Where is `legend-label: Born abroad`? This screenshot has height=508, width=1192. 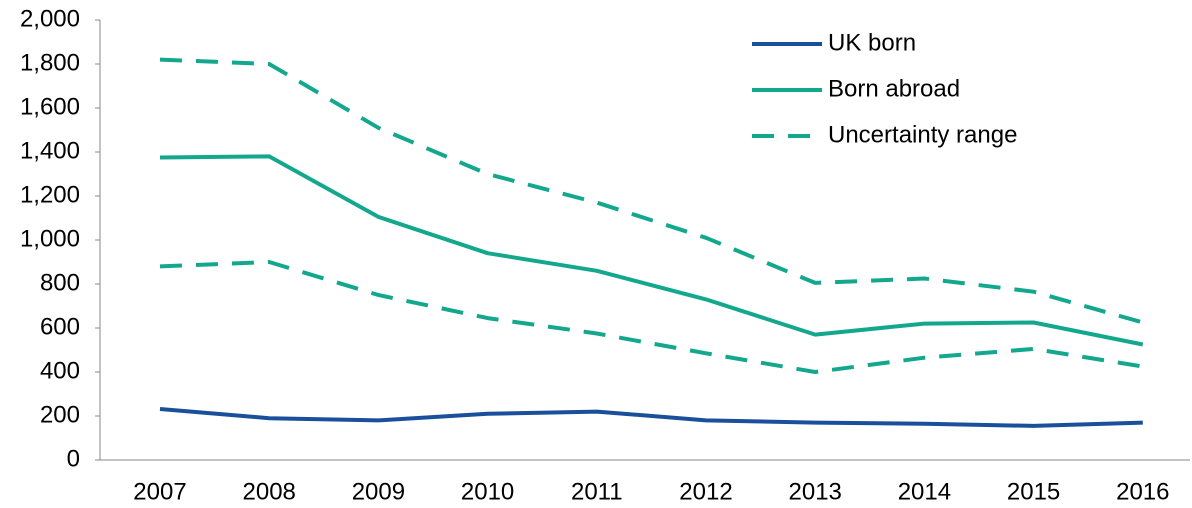
legend-label: Born abroad is located at coordinates (894, 88).